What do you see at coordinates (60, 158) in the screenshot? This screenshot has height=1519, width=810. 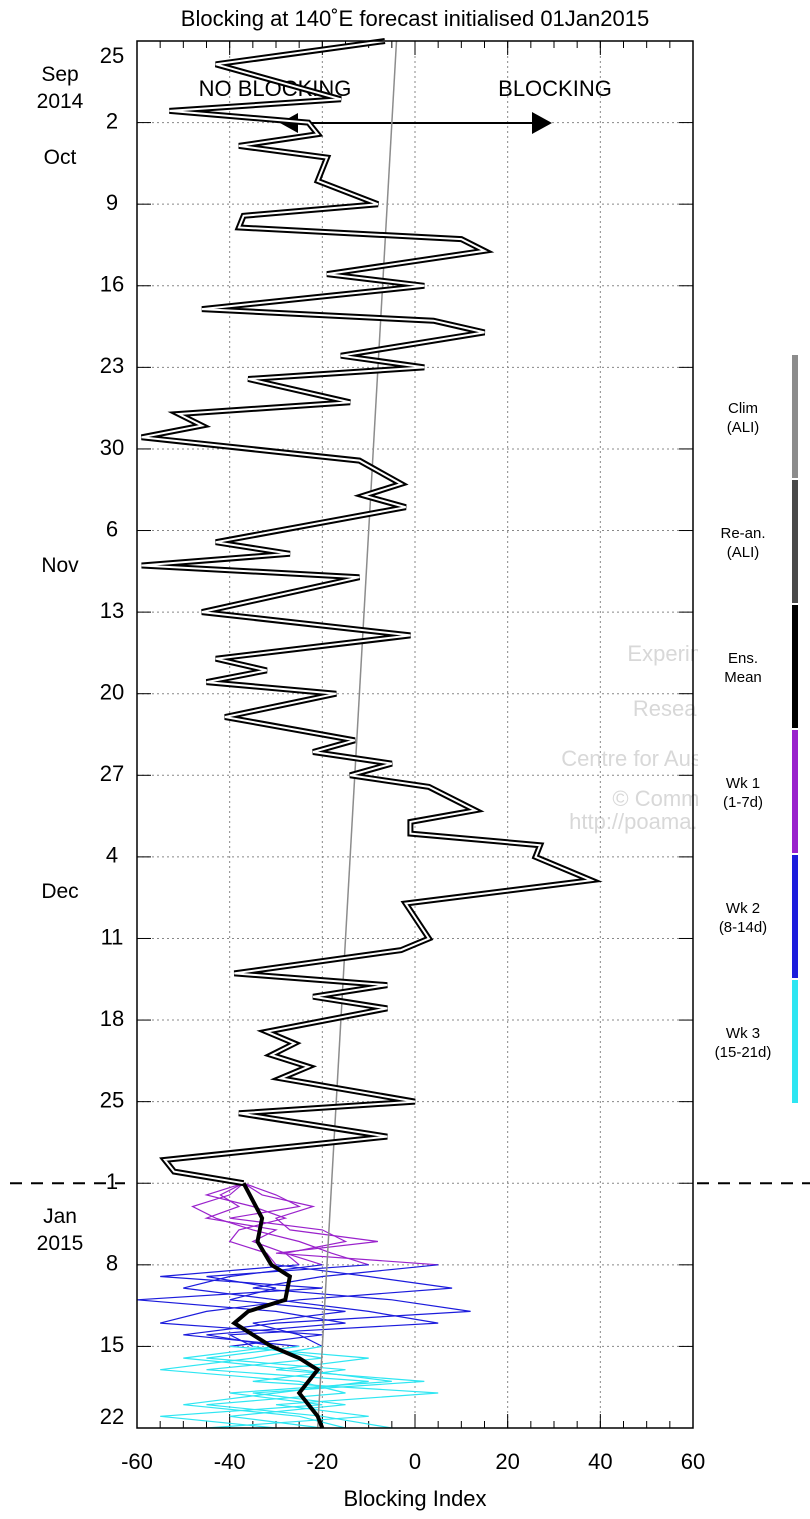 I see `month-label: Oct` at bounding box center [60, 158].